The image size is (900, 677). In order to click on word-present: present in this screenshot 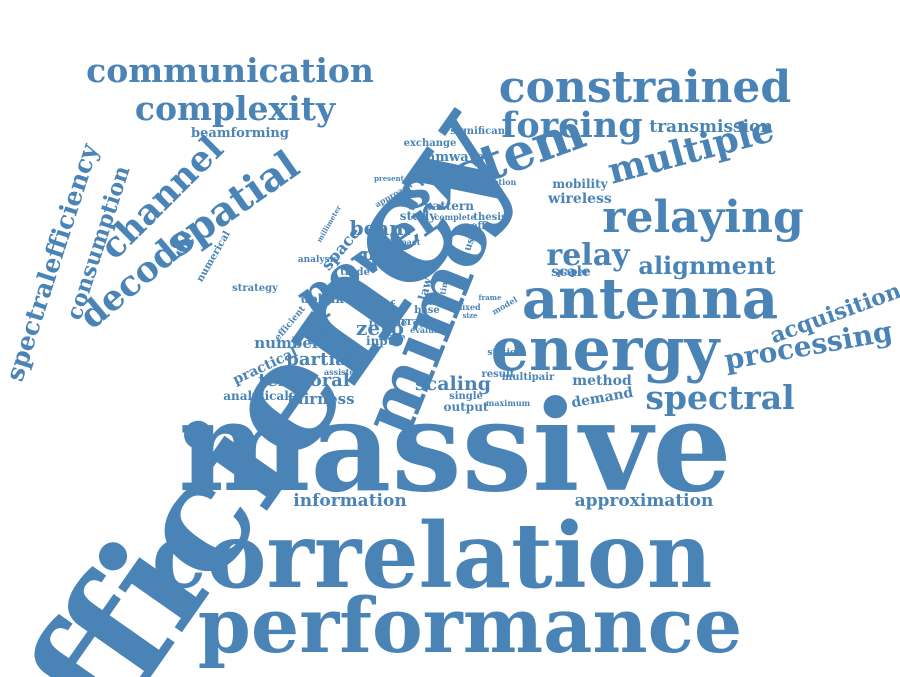, I will do `click(389, 178)`.